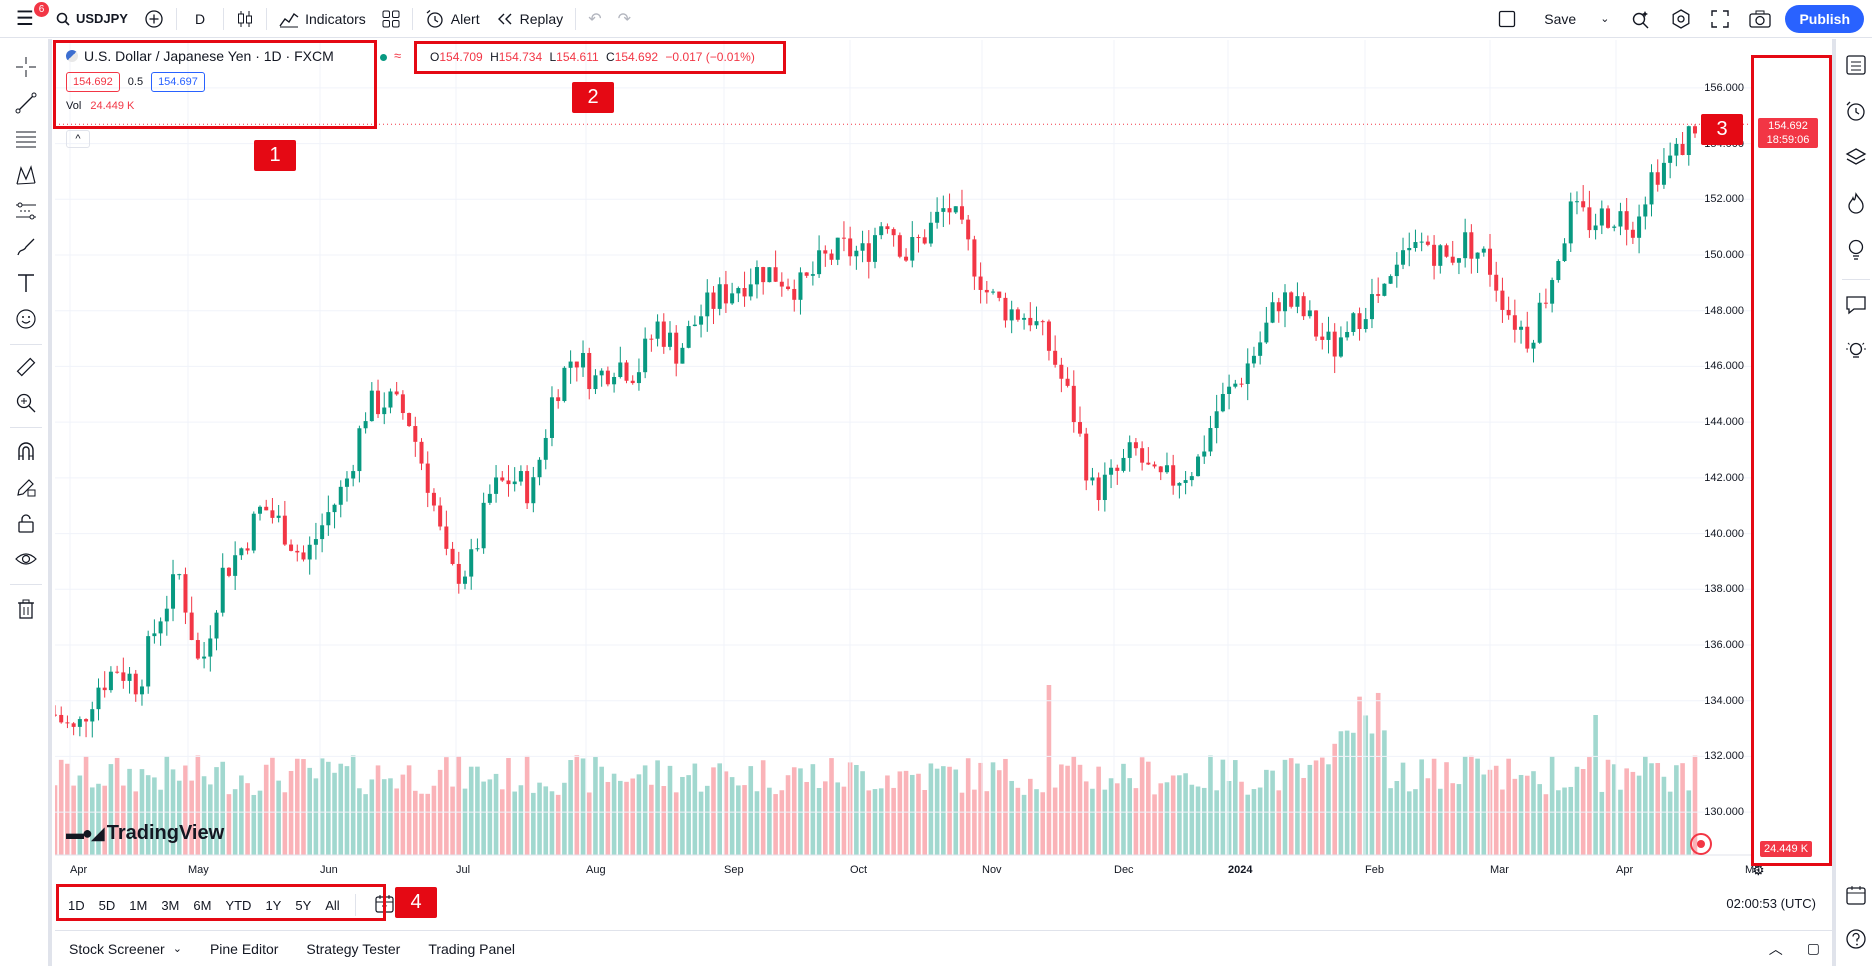  I want to click on maximize-panel-button: ▢, so click(1813, 948).